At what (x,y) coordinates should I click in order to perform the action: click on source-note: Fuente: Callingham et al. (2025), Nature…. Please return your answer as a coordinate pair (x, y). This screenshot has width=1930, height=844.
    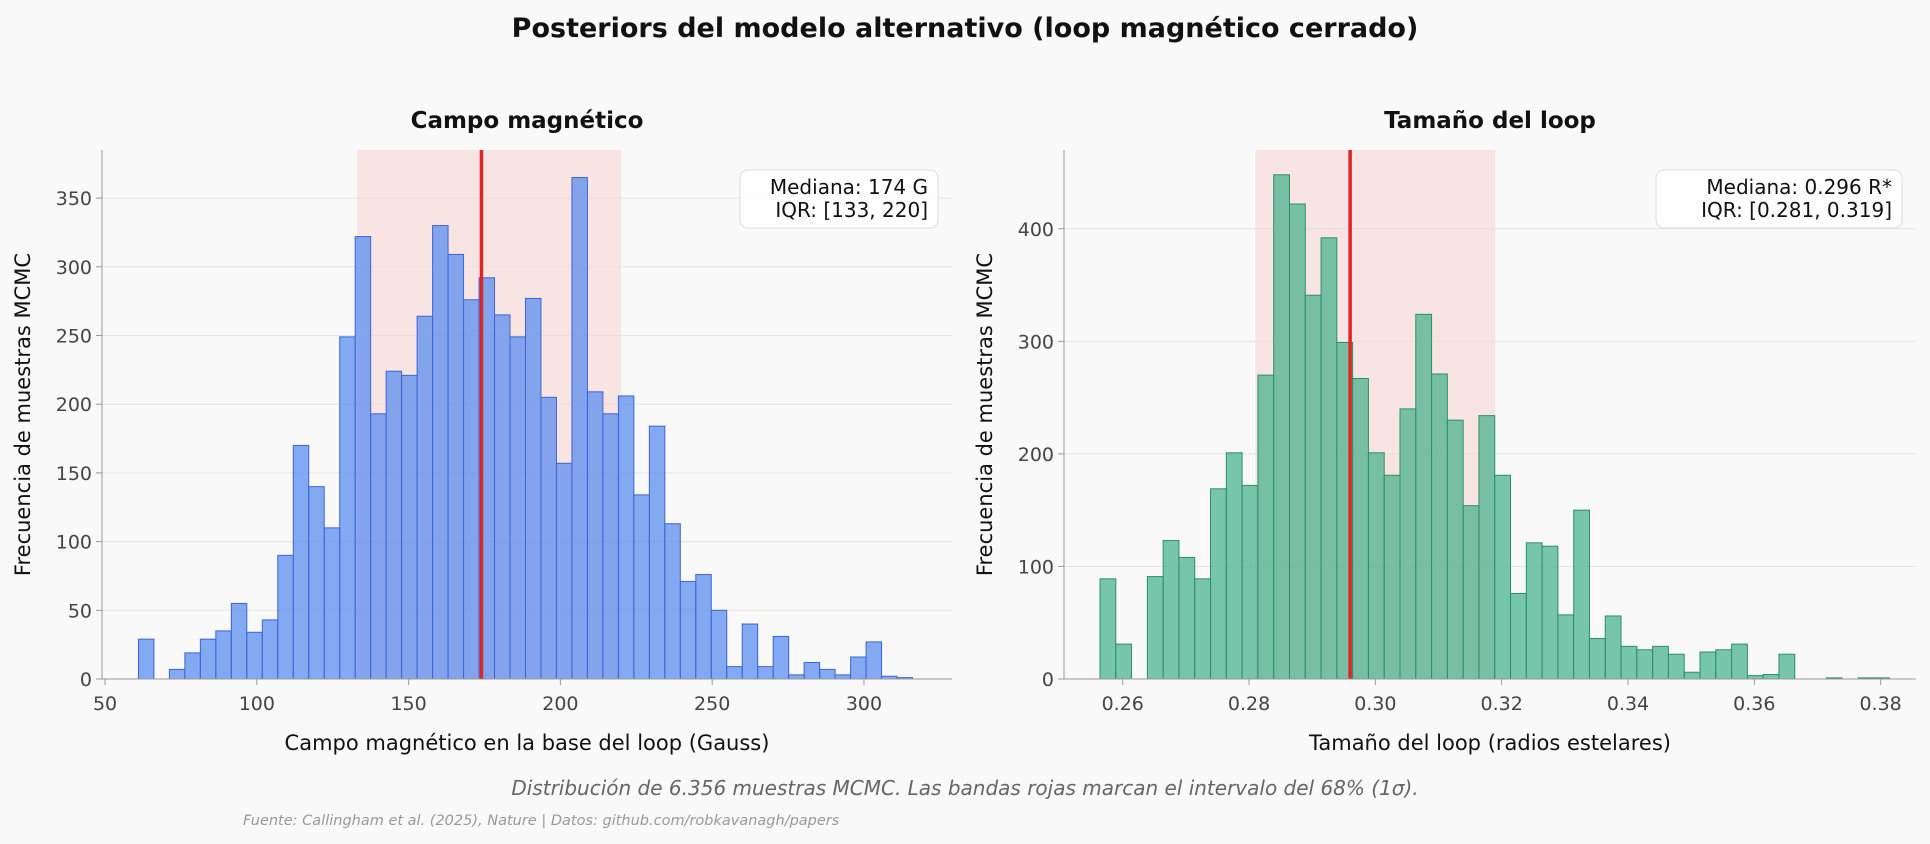
    Looking at the image, I should click on (541, 821).